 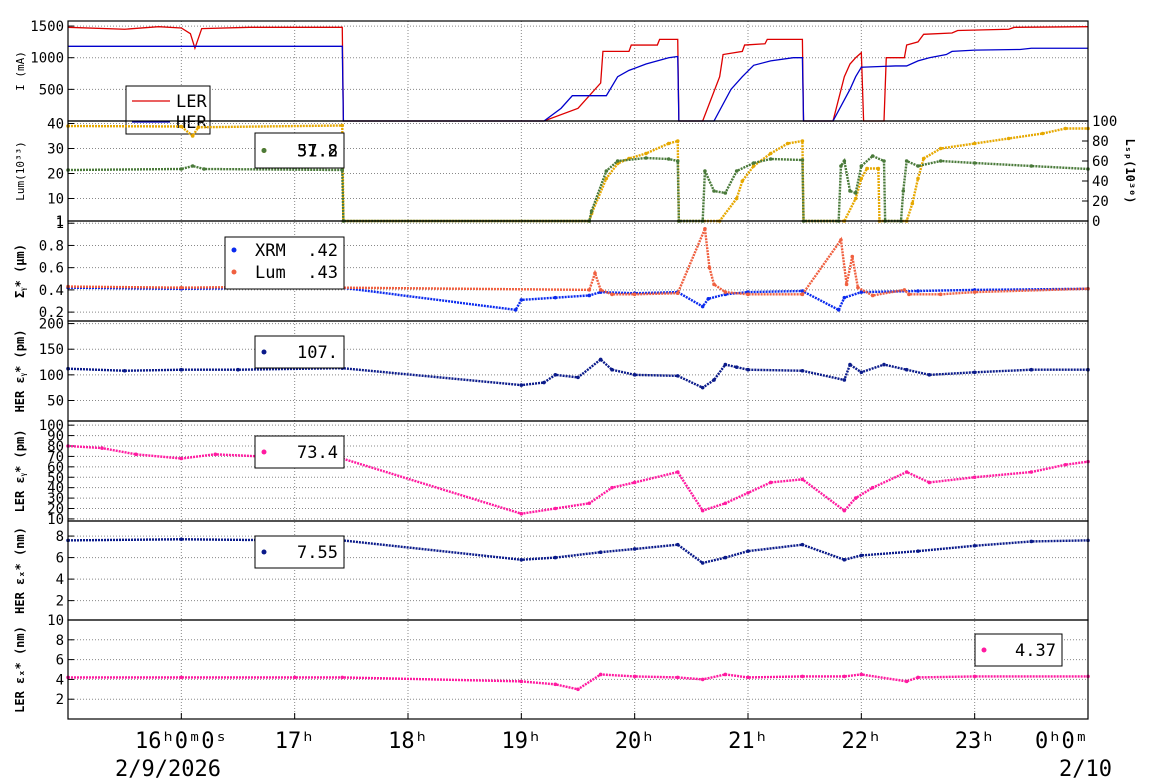 What do you see at coordinates (60, 224) in the screenshot?
I see `y-tick-label: 1` at bounding box center [60, 224].